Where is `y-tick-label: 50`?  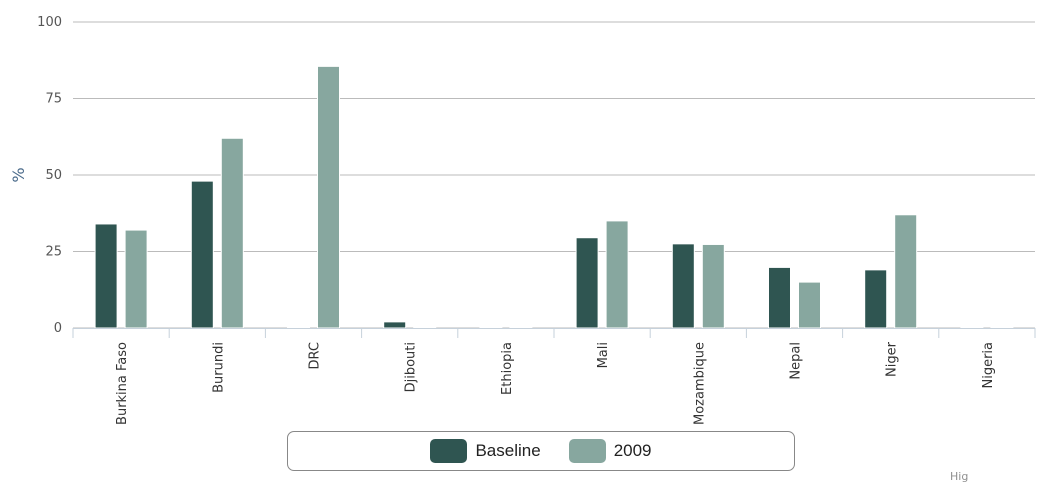 y-tick-label: 50 is located at coordinates (53, 175).